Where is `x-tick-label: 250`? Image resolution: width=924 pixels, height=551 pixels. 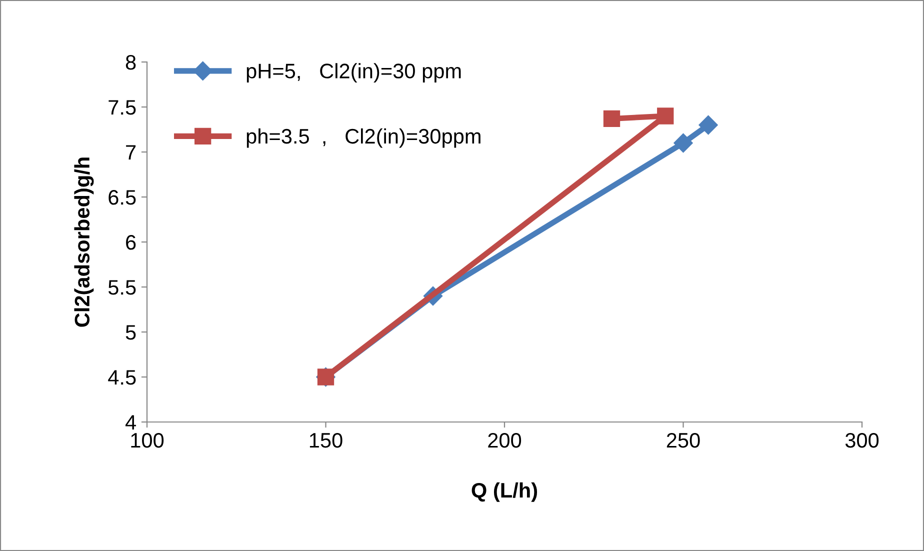 x-tick-label: 250 is located at coordinates (683, 440).